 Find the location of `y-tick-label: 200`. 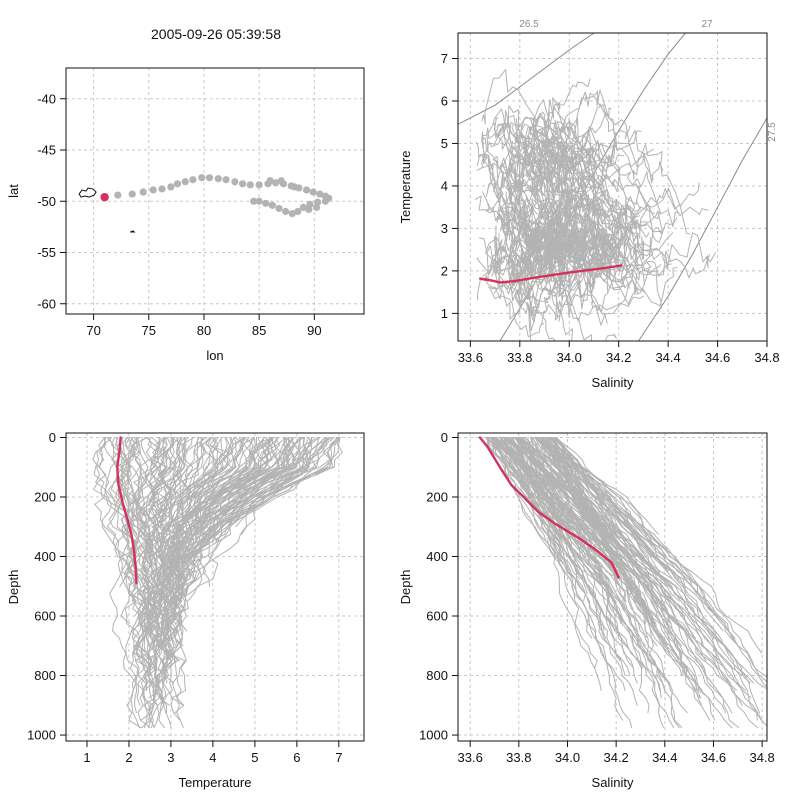

y-tick-label: 200 is located at coordinates (45, 496).